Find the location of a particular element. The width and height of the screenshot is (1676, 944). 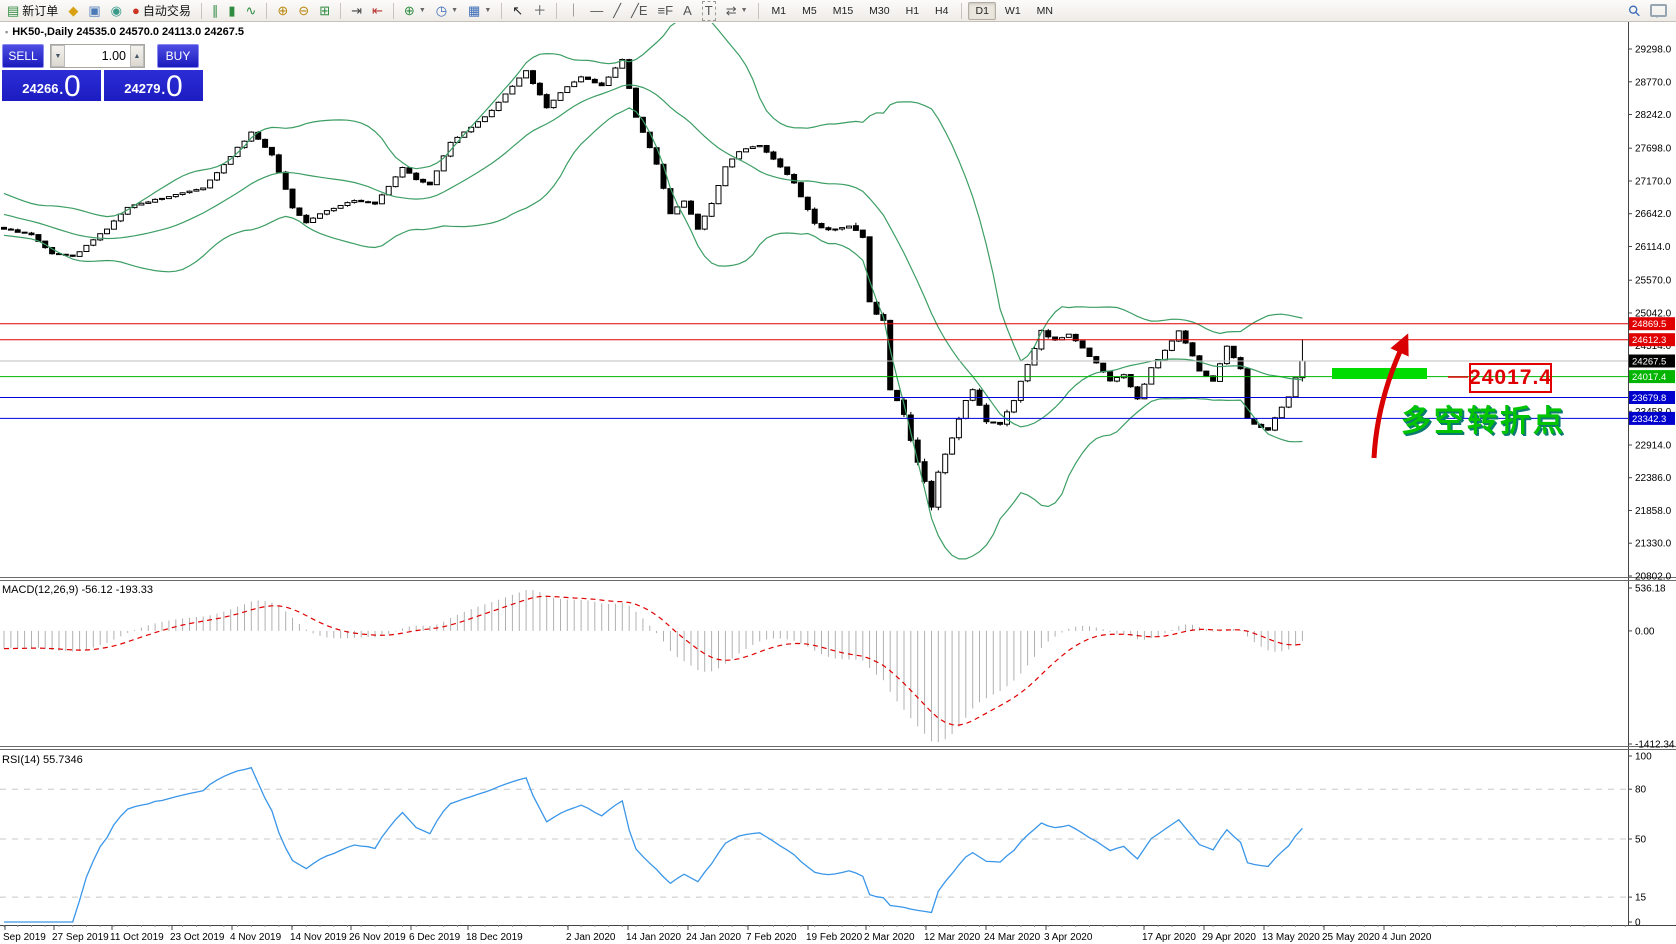

channel-tool: ╱E is located at coordinates (639, 11).